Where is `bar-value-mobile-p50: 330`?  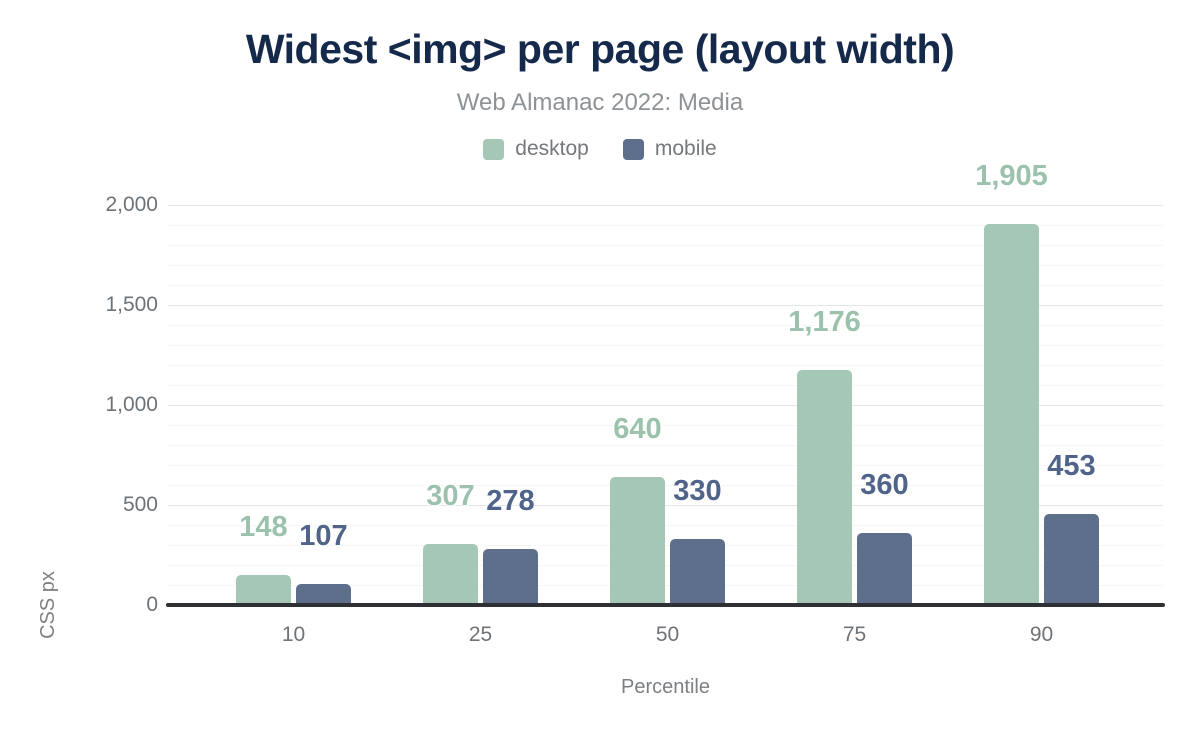
bar-value-mobile-p50: 330 is located at coordinates (697, 491).